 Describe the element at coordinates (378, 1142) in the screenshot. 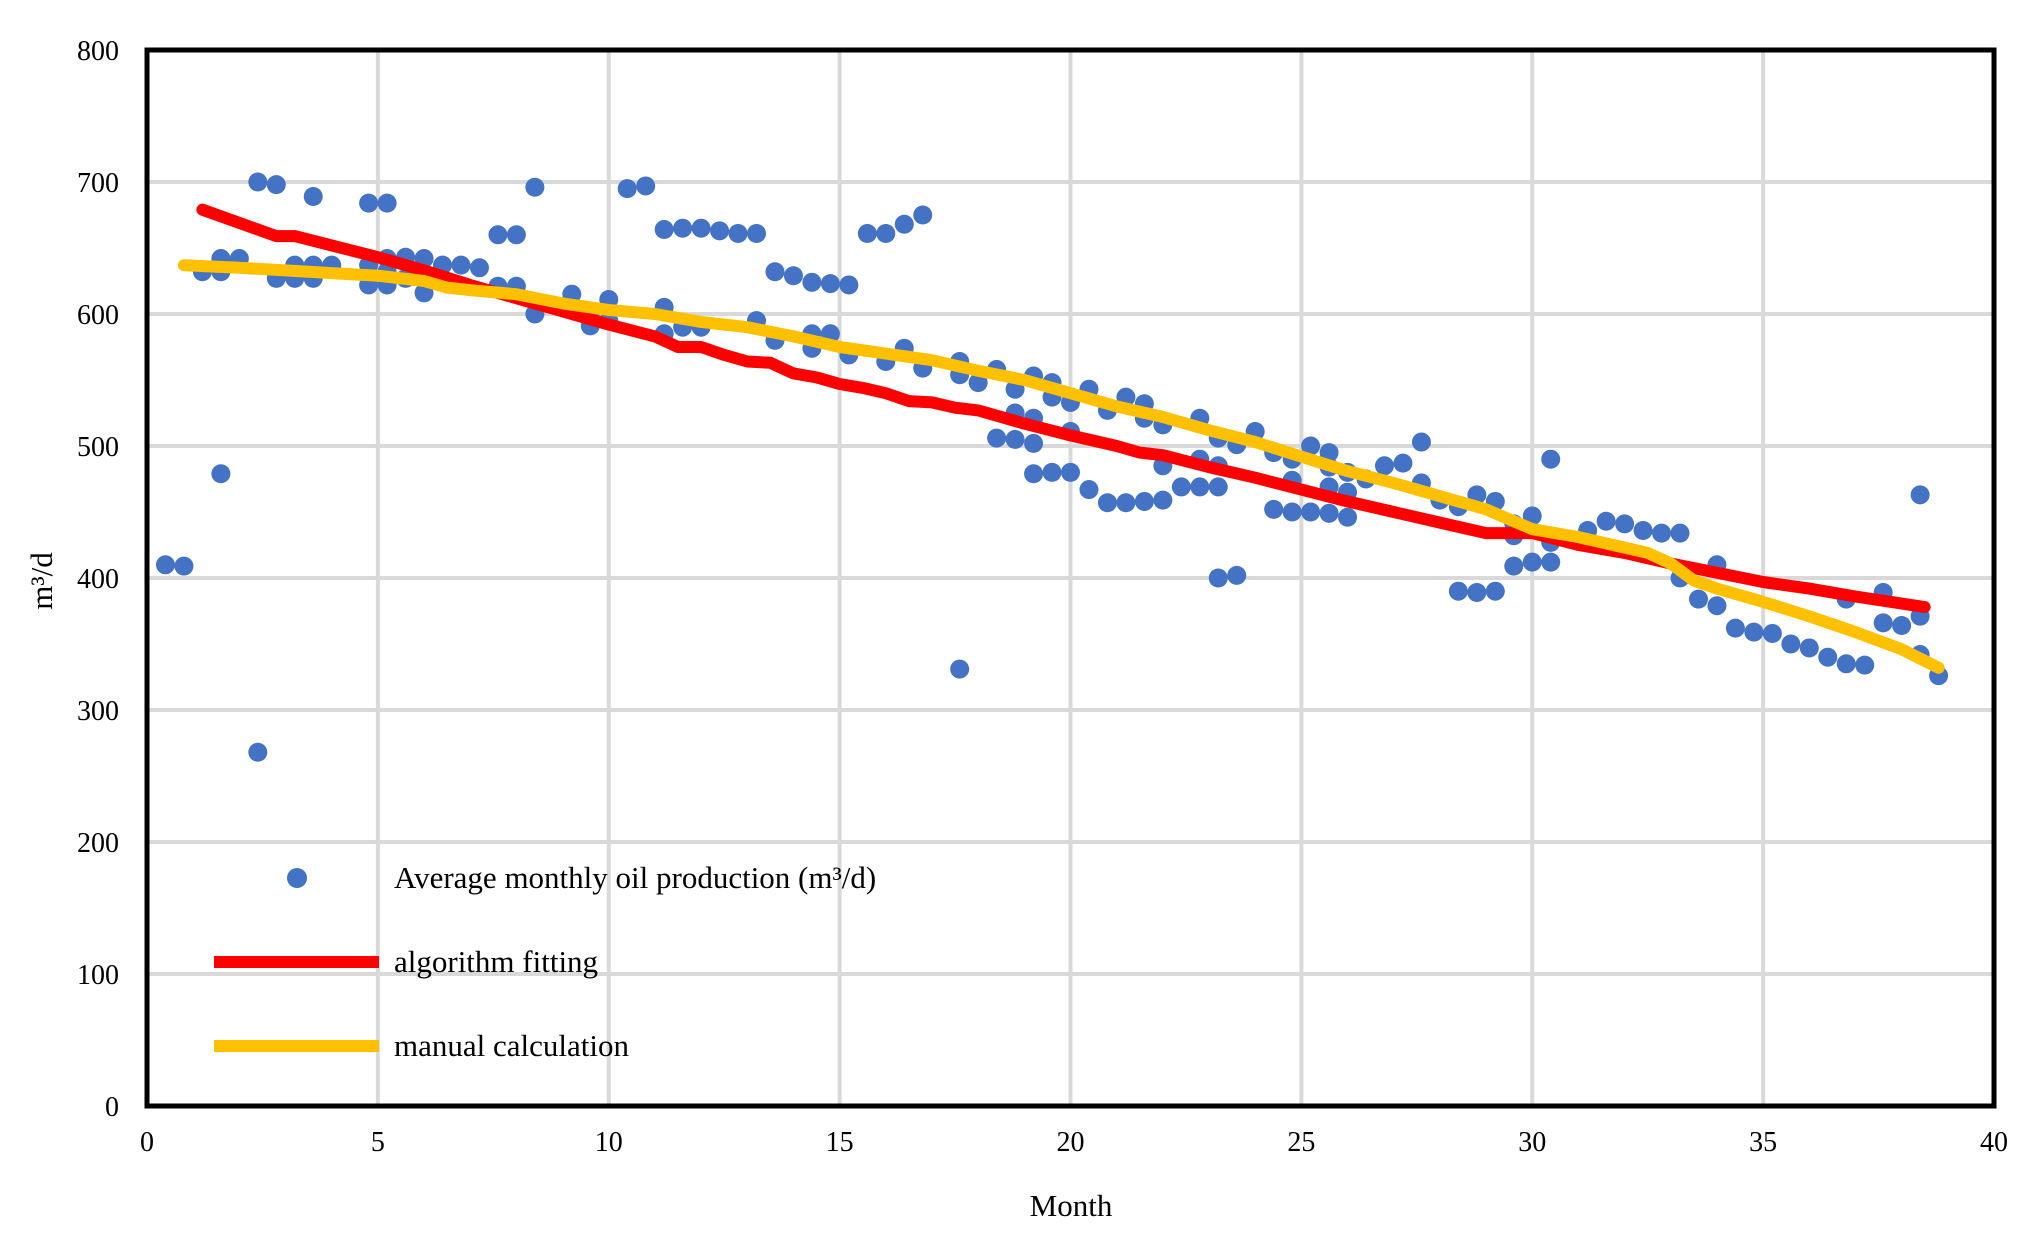

I see `x-tick-label: 5` at that location.